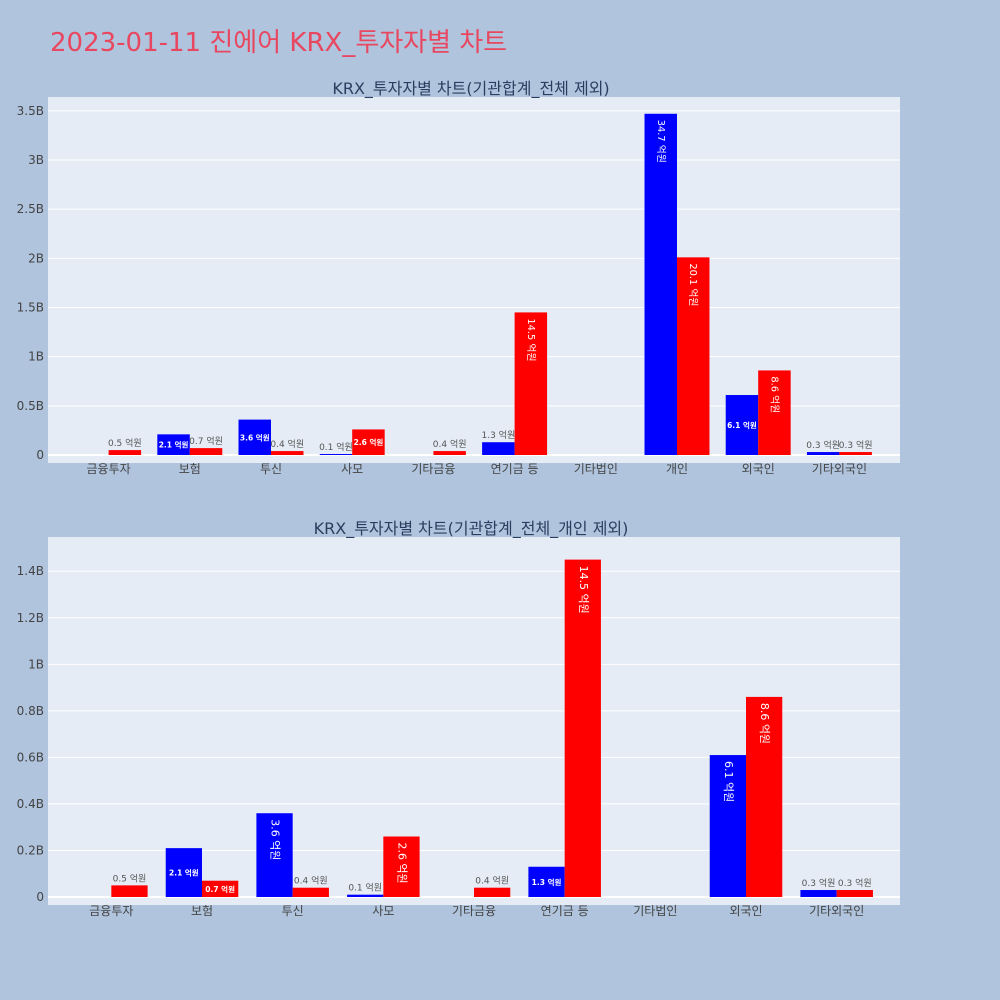 The image size is (1000, 1000). What do you see at coordinates (30, 804) in the screenshot?
I see `y-tick-label: 0.4B` at bounding box center [30, 804].